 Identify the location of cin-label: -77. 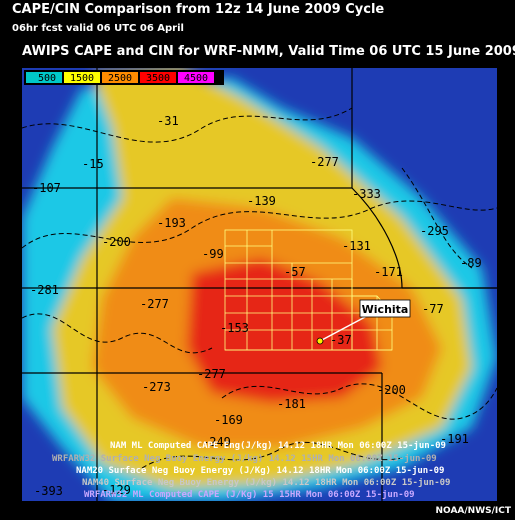
(433, 309).